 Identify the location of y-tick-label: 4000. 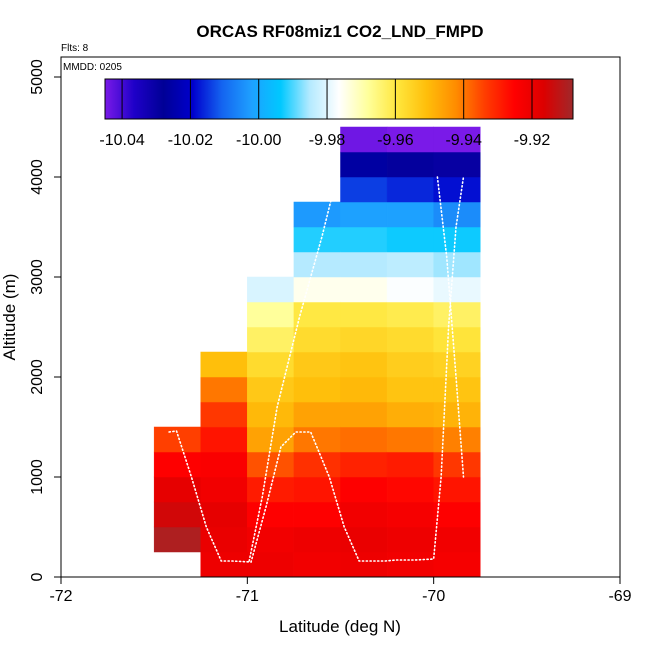
(37, 177).